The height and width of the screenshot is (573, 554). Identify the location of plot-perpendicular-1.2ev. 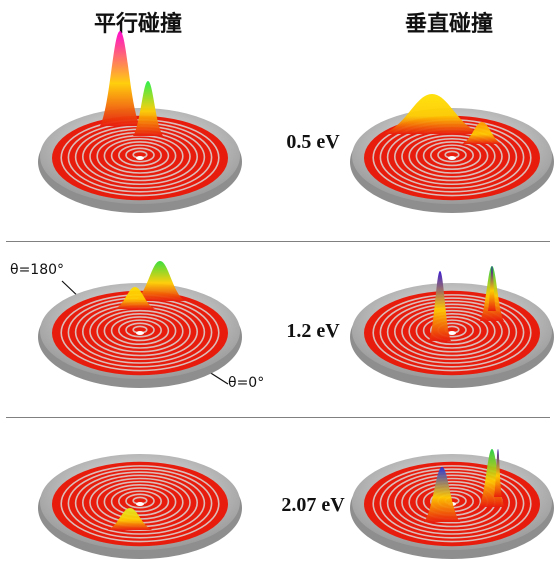
(452, 327).